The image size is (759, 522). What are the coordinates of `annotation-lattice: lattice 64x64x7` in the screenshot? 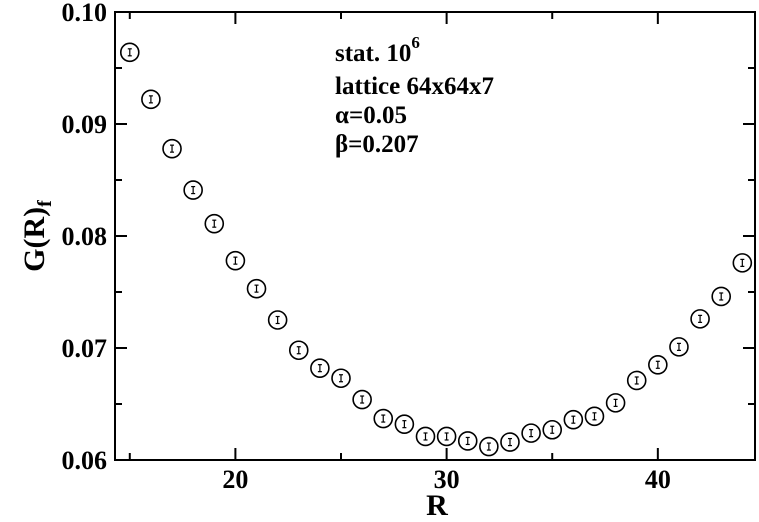 It's located at (414, 86).